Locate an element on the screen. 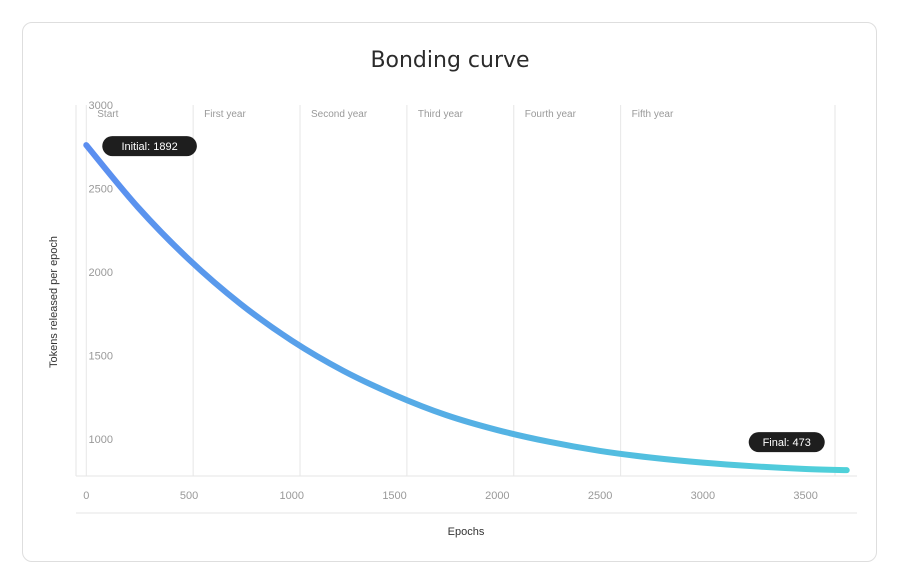 This screenshot has width=900, height=586. x-tick-label: 0 is located at coordinates (86, 496).